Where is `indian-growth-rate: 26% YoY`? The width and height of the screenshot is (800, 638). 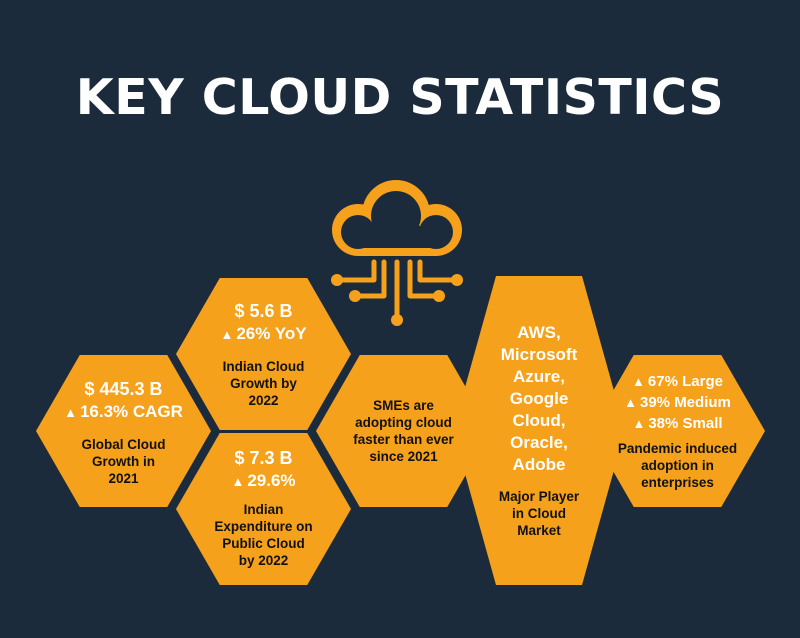 indian-growth-rate: 26% YoY is located at coordinates (271, 333).